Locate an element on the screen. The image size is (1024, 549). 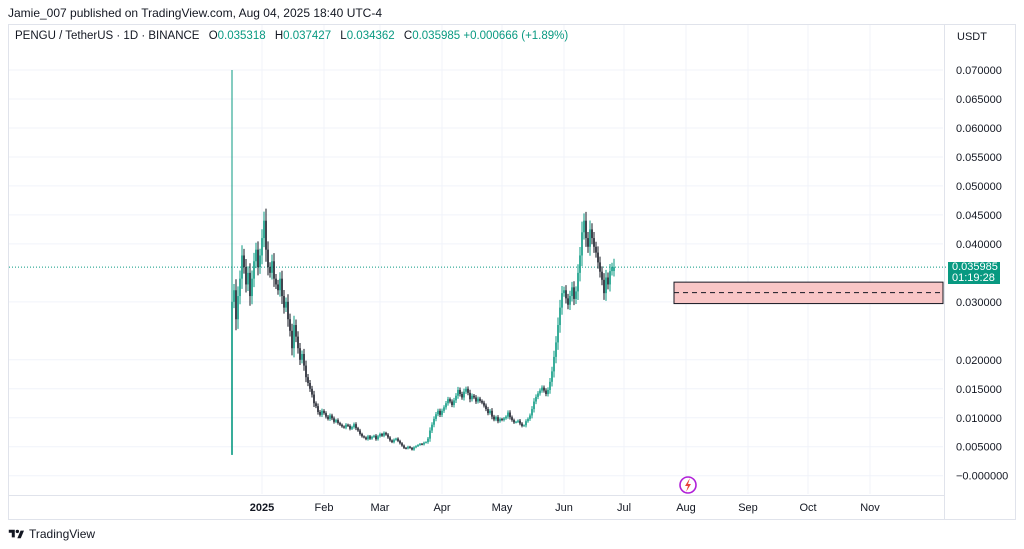
event-lightning-icon is located at coordinates (688, 485).